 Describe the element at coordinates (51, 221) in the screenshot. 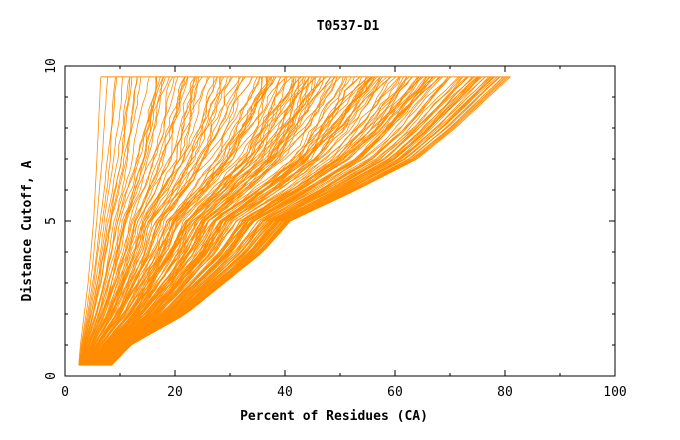

I see `y-tick-label: 5` at that location.